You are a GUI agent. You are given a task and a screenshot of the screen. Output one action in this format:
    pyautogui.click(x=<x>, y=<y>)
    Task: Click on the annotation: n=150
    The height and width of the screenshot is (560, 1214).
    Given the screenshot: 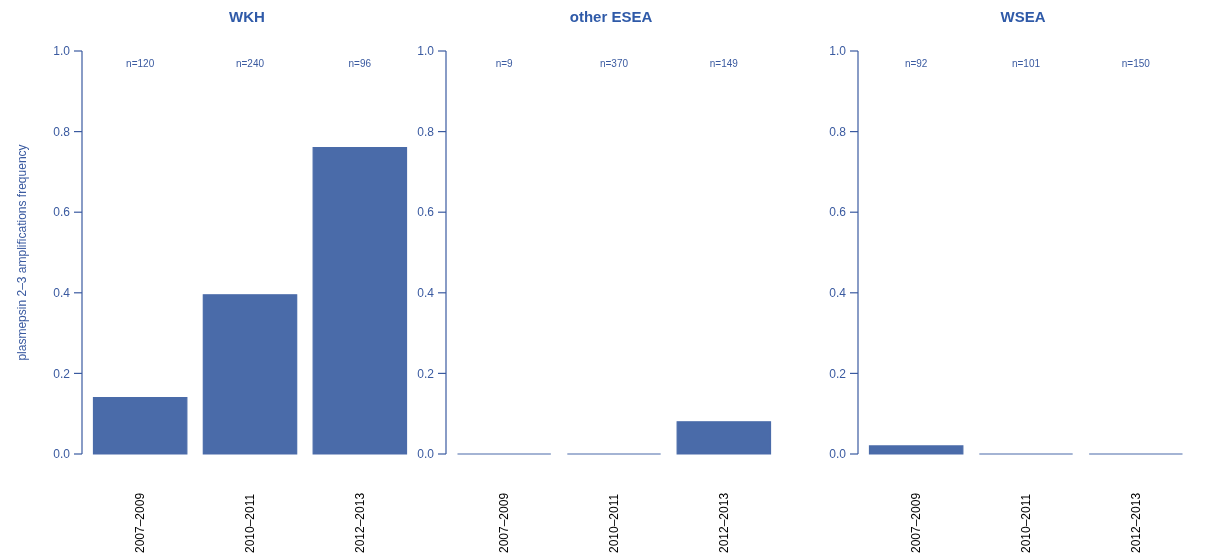 What is the action you would take?
    pyautogui.click(x=1136, y=63)
    